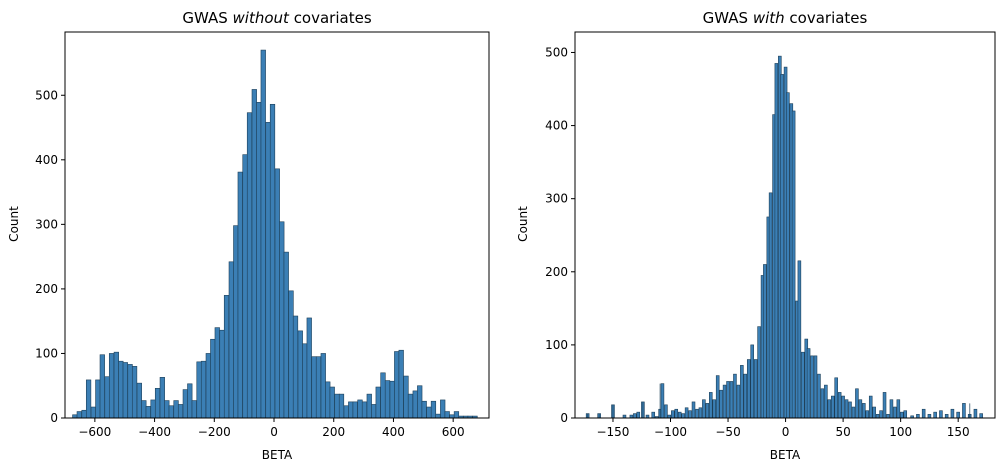 Image resolution: width=1005 pixels, height=470 pixels. I want to click on x-ticks: −150 −100 −50 0 50 100 150, so click(783, 428).